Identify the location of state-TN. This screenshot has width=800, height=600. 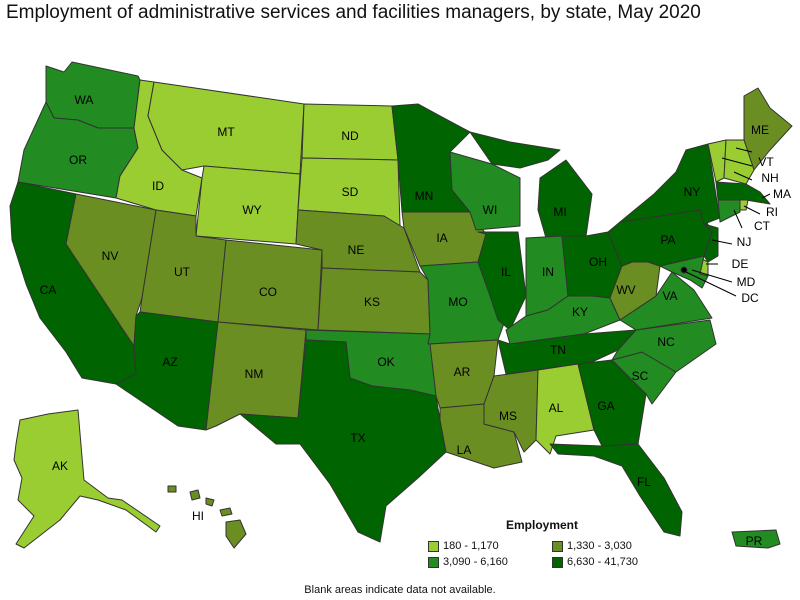
(567, 352).